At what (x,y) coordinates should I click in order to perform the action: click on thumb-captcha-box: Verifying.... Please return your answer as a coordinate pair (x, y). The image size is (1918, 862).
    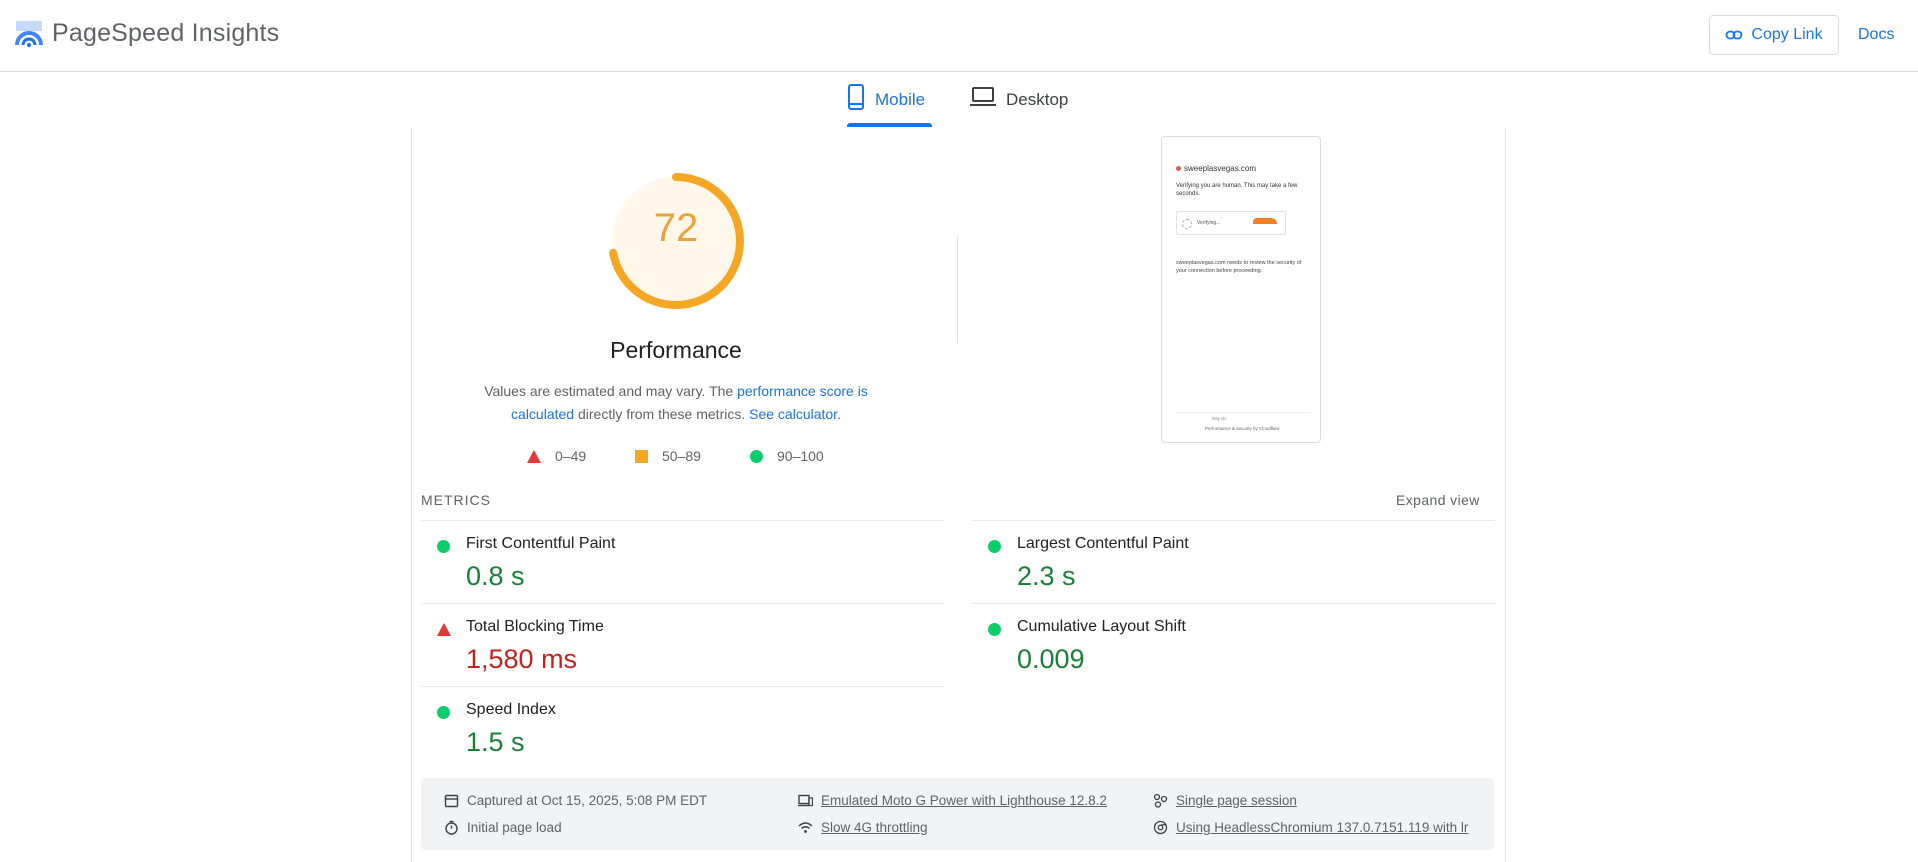
    Looking at the image, I should click on (1231, 223).